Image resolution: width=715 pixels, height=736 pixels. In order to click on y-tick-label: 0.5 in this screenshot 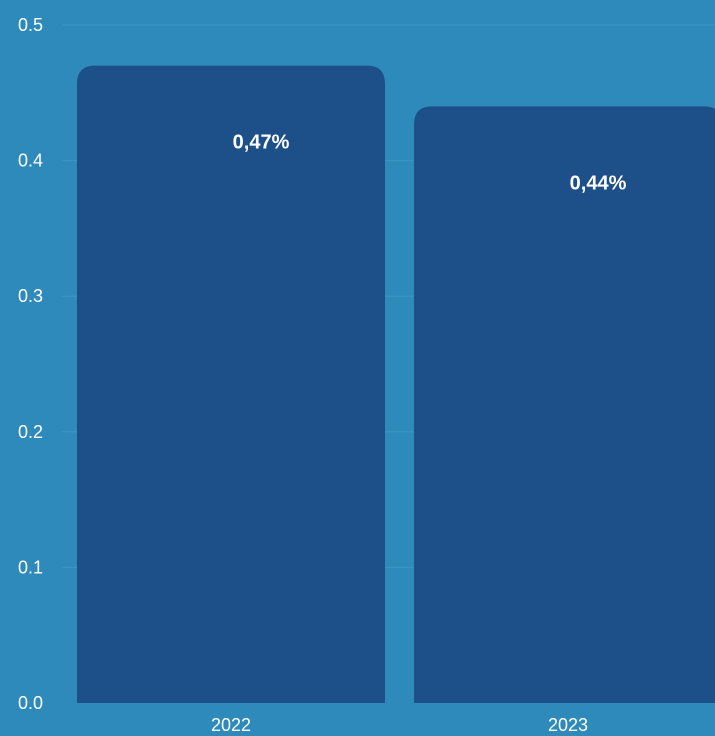, I will do `click(30, 25)`.